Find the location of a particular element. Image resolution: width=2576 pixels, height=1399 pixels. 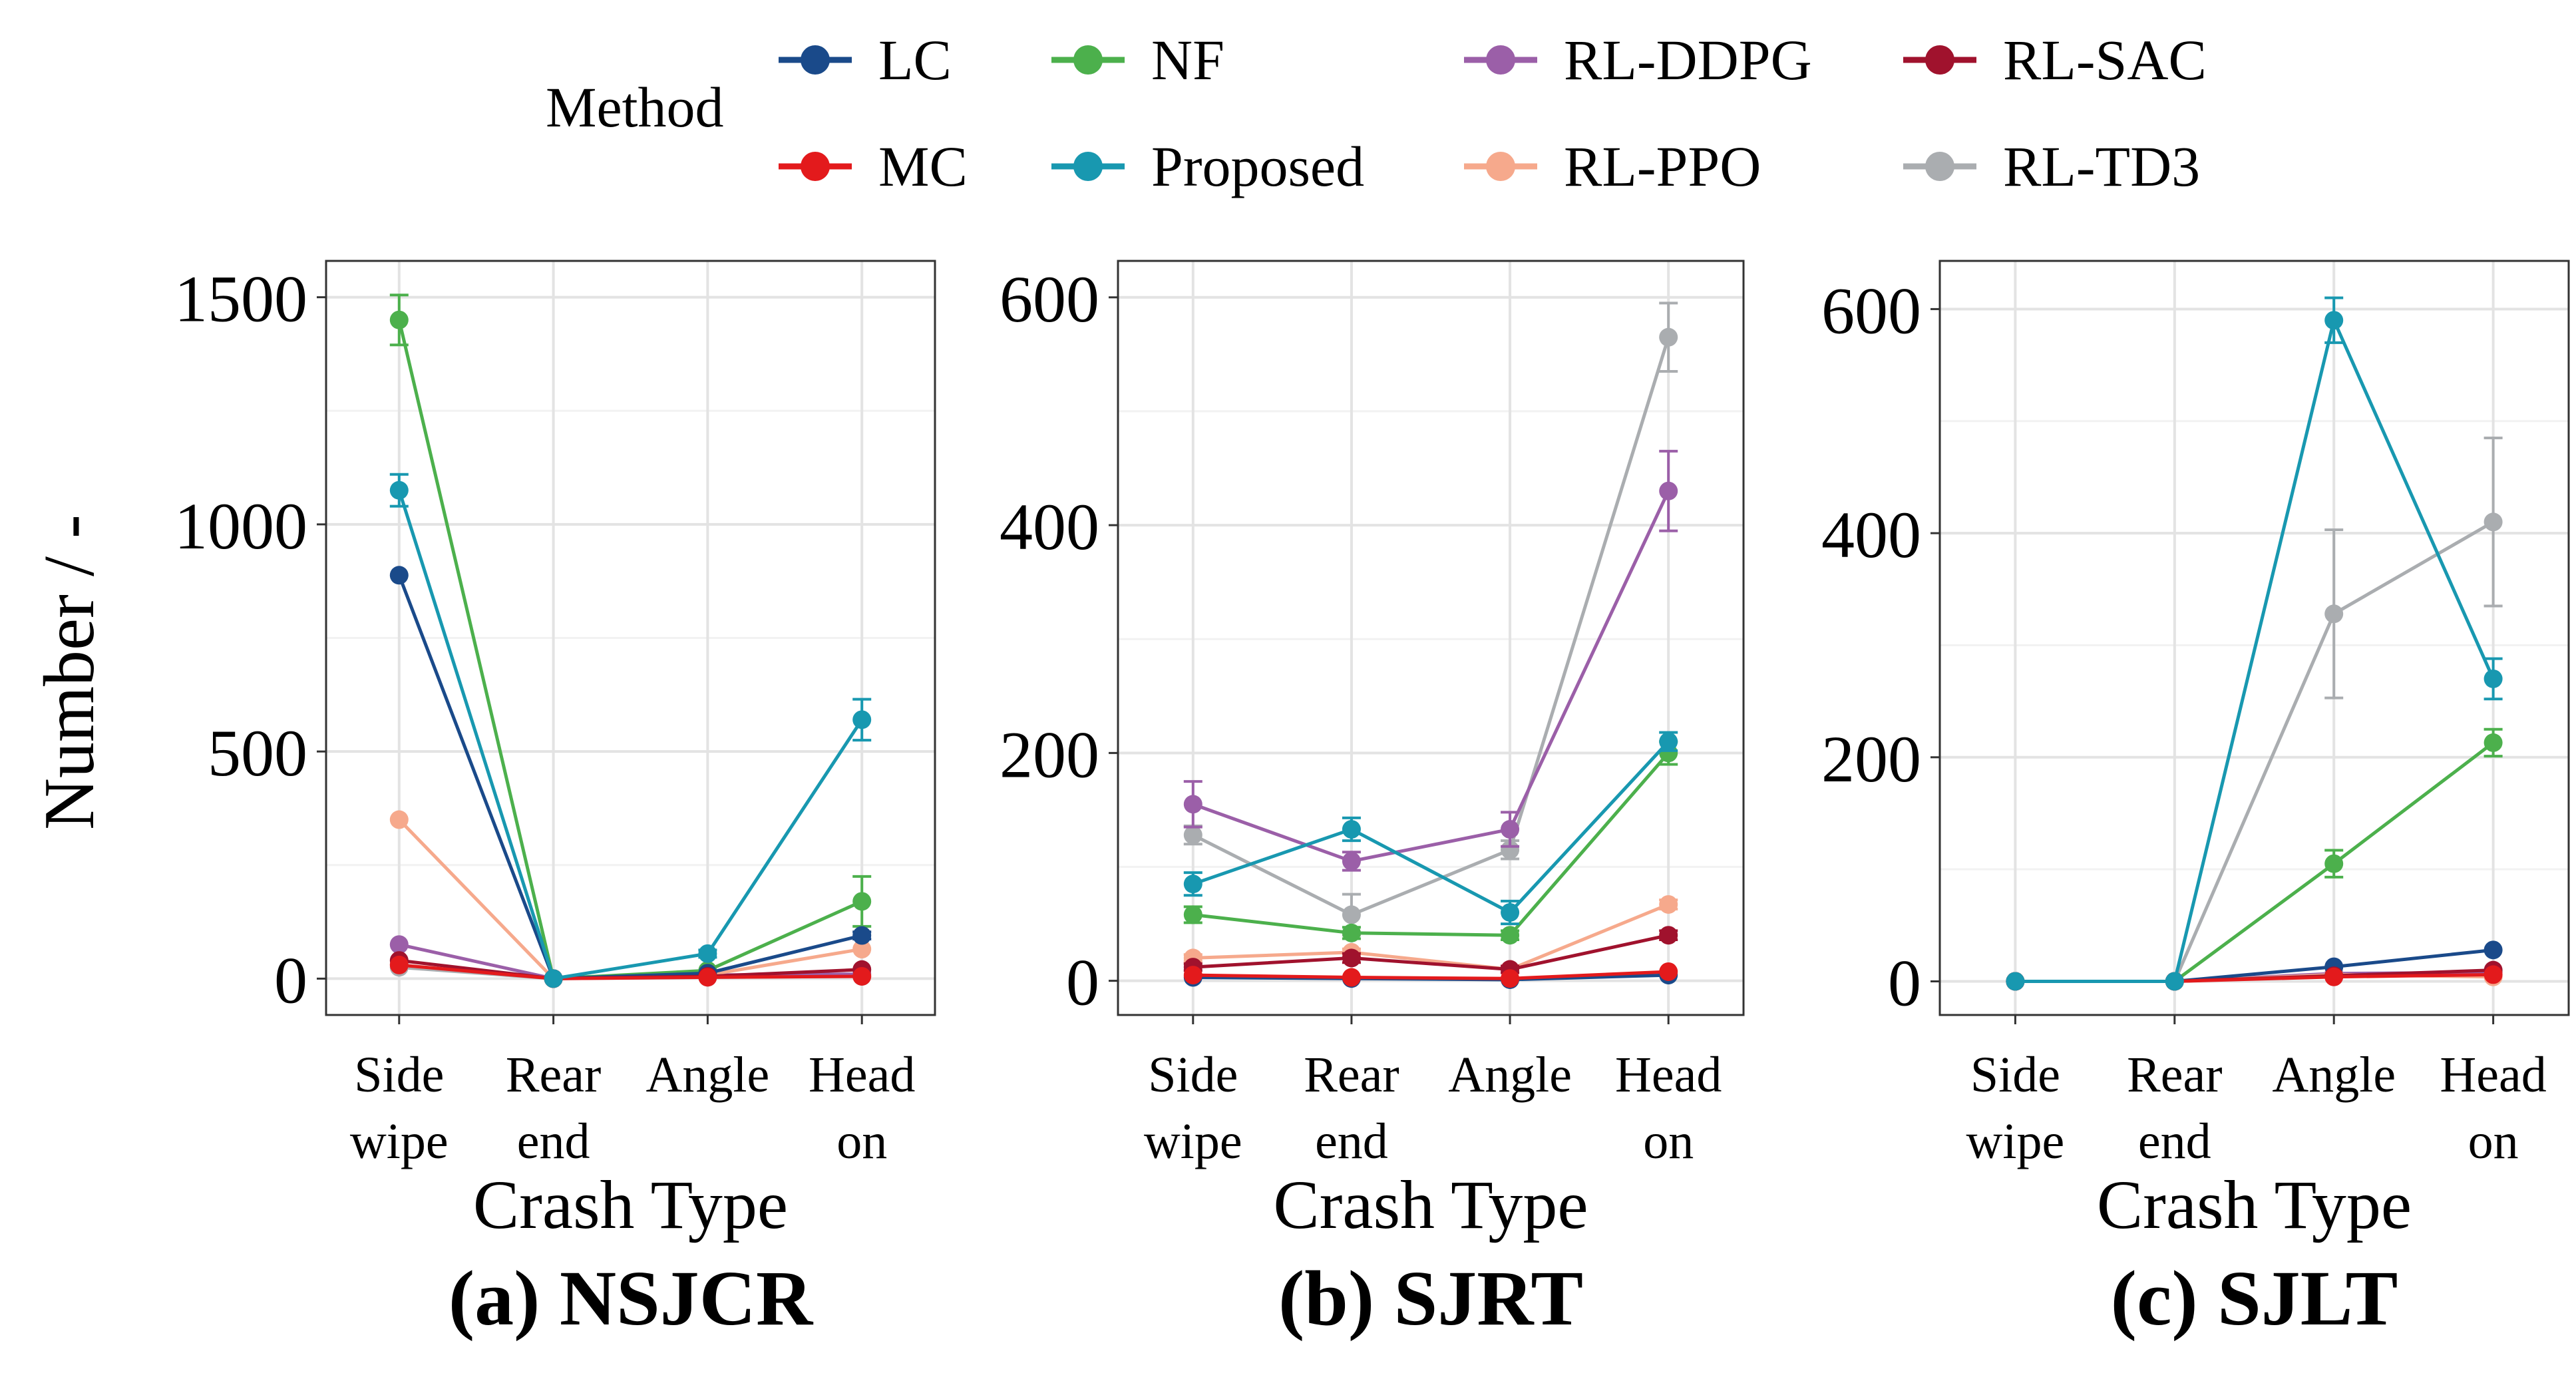

legend-entry-rl-ddpg: RL-DDPG is located at coordinates (1638, 60).